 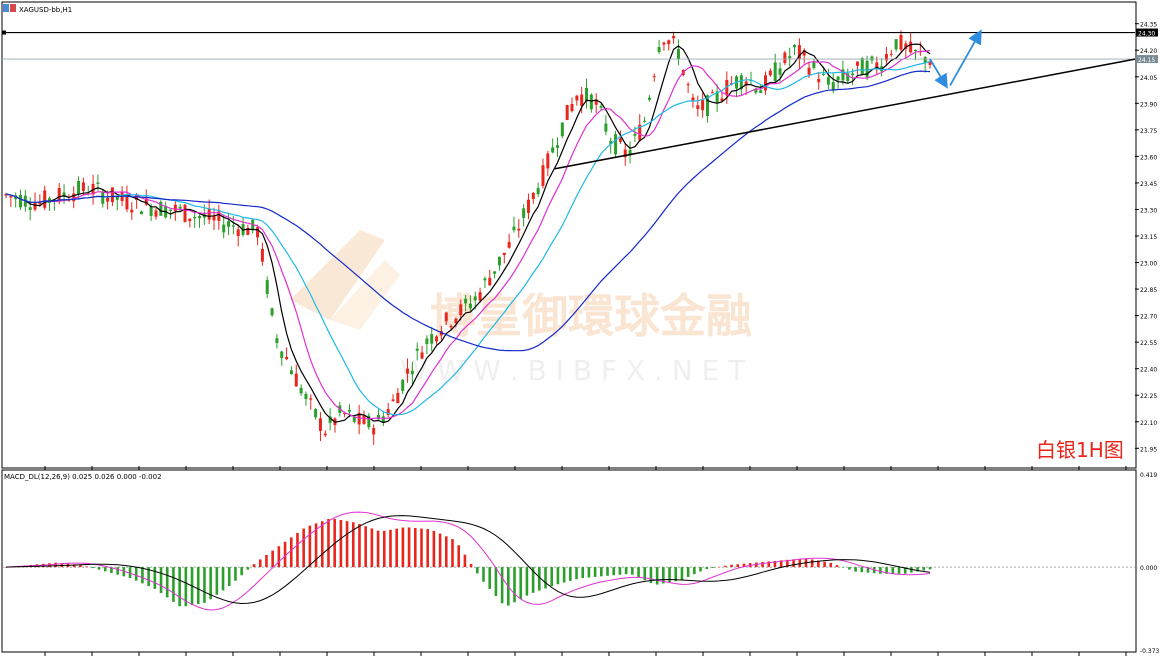 What do you see at coordinates (1148, 264) in the screenshot?
I see `y-tick-label: 23.00` at bounding box center [1148, 264].